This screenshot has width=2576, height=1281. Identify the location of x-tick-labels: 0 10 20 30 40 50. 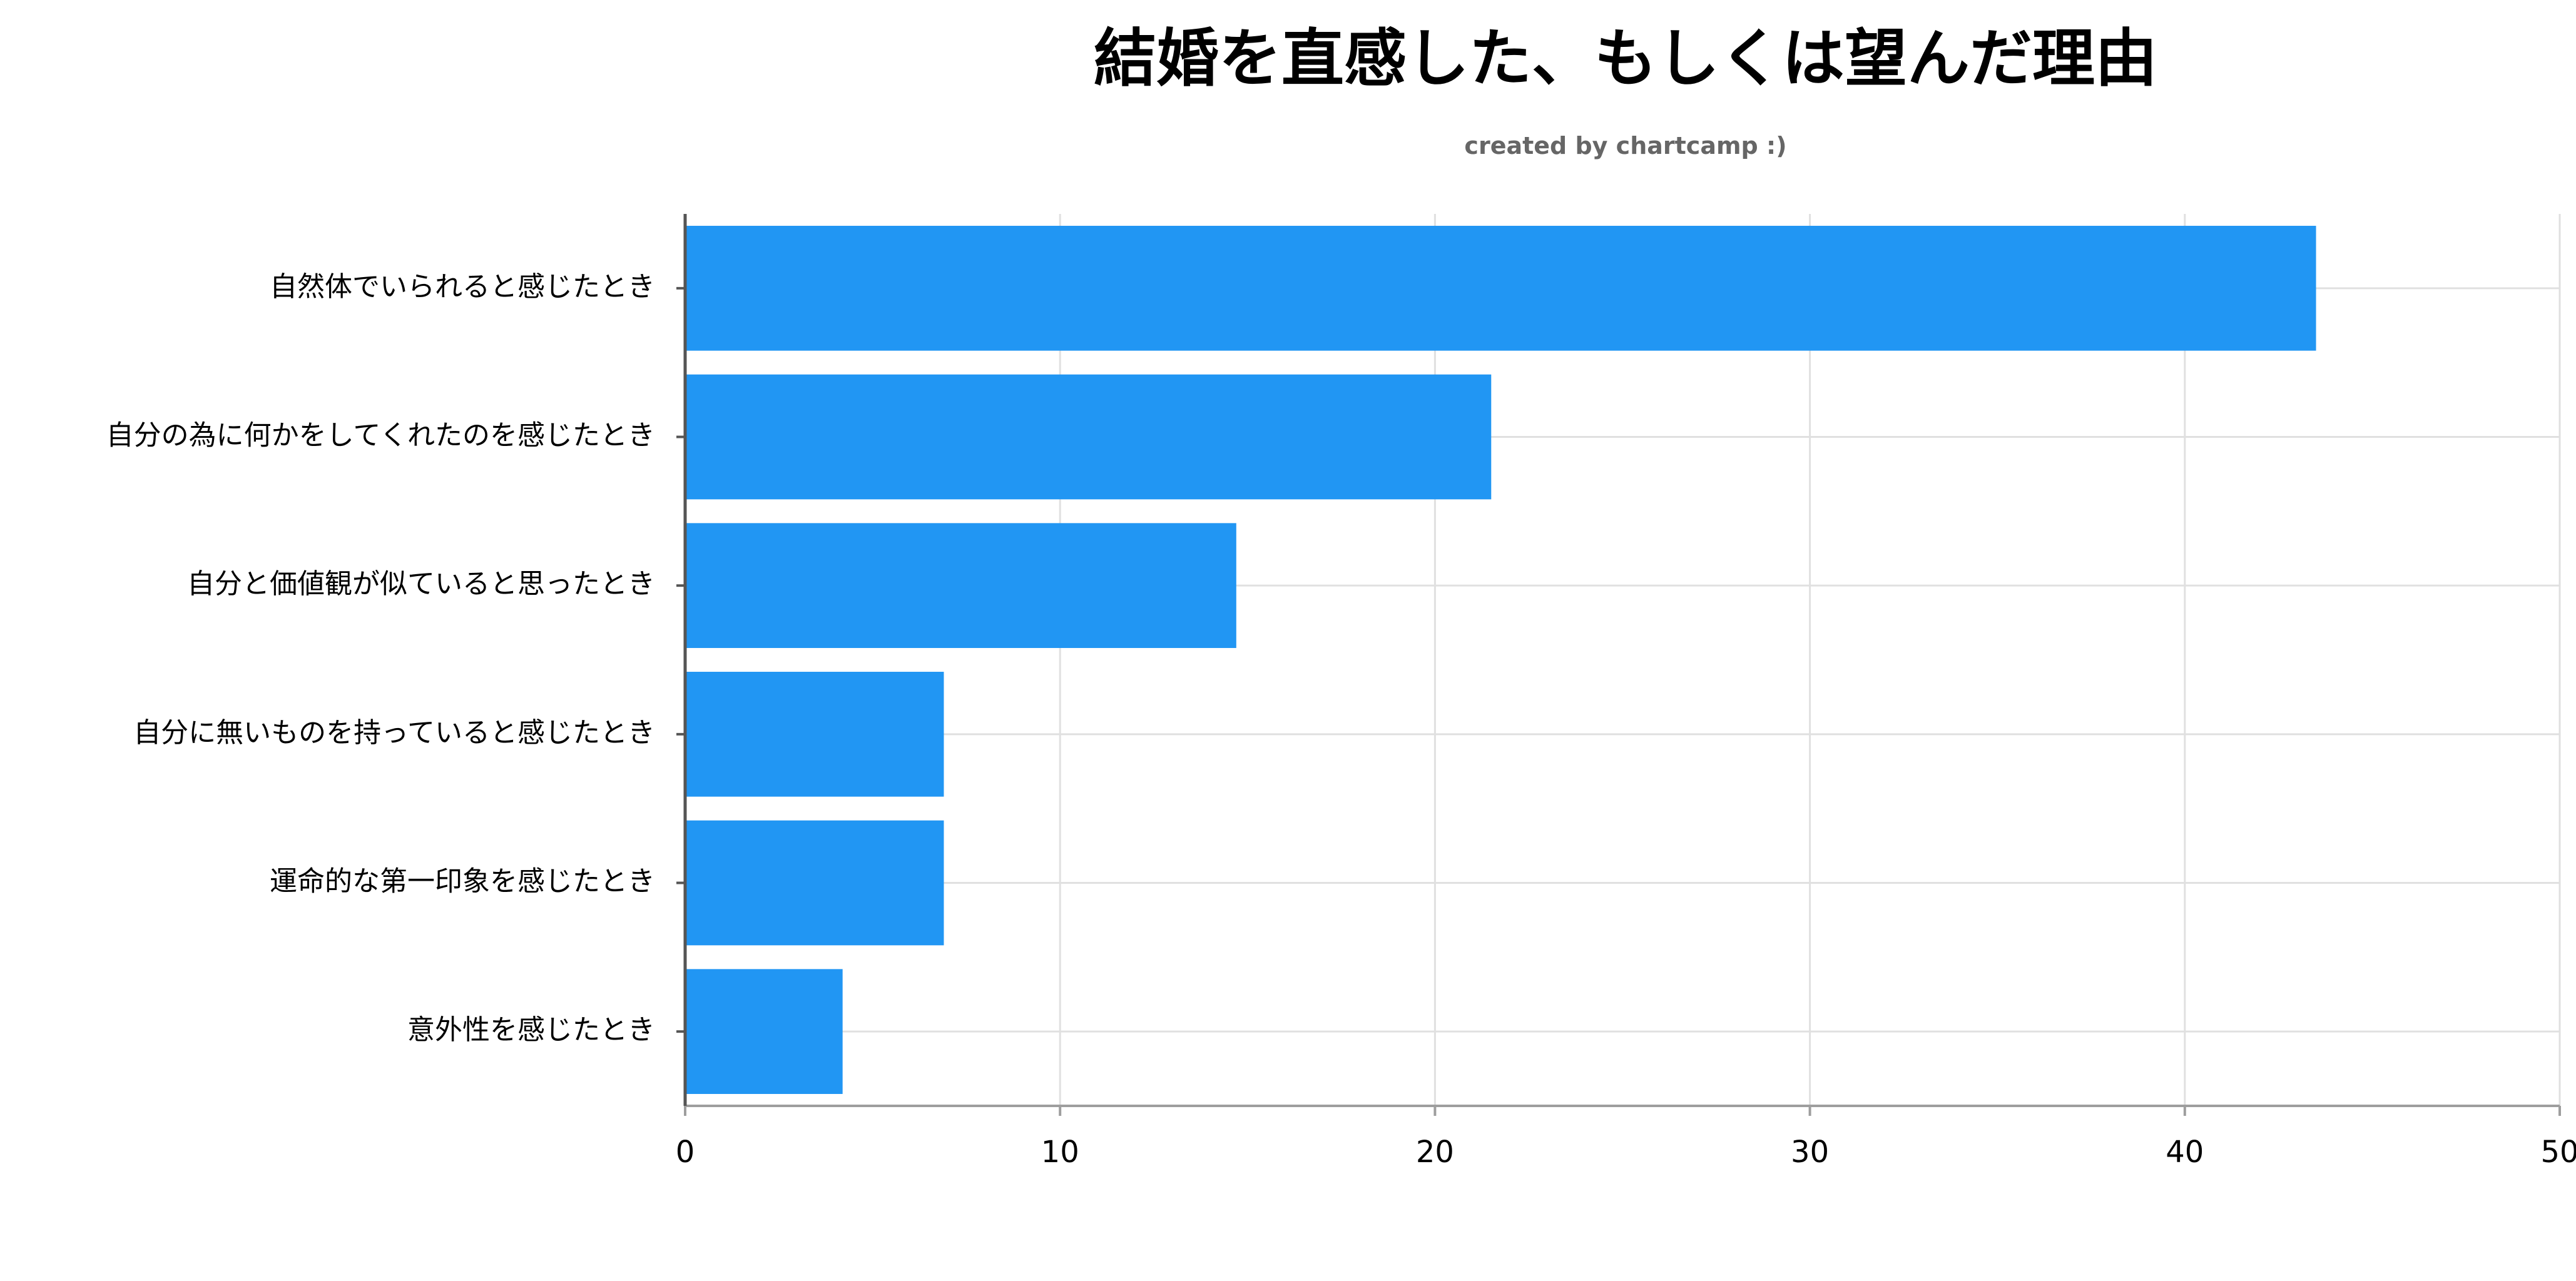
(1626, 1152).